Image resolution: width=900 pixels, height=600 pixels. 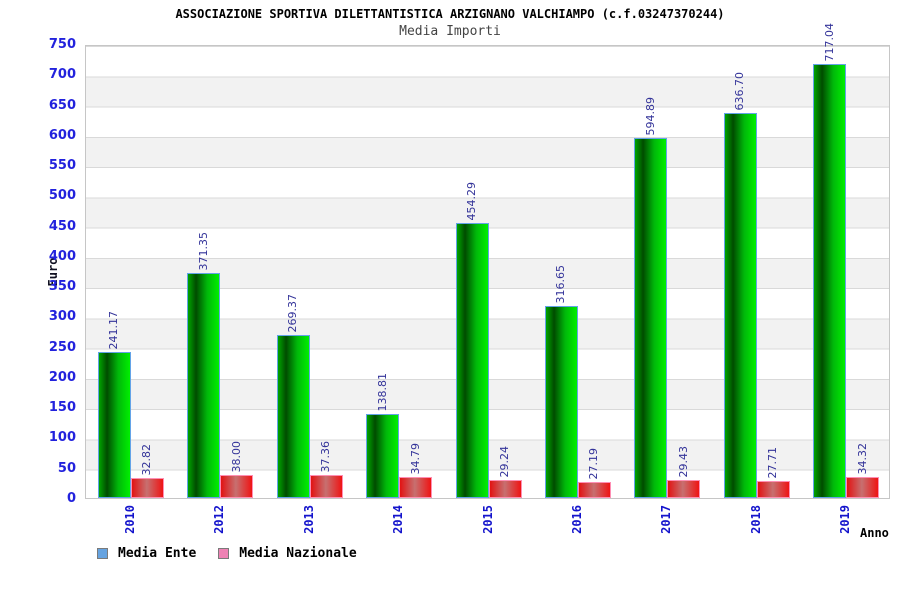 I want to click on bar-value-label-media-ente: 454.29, so click(x=471, y=201).